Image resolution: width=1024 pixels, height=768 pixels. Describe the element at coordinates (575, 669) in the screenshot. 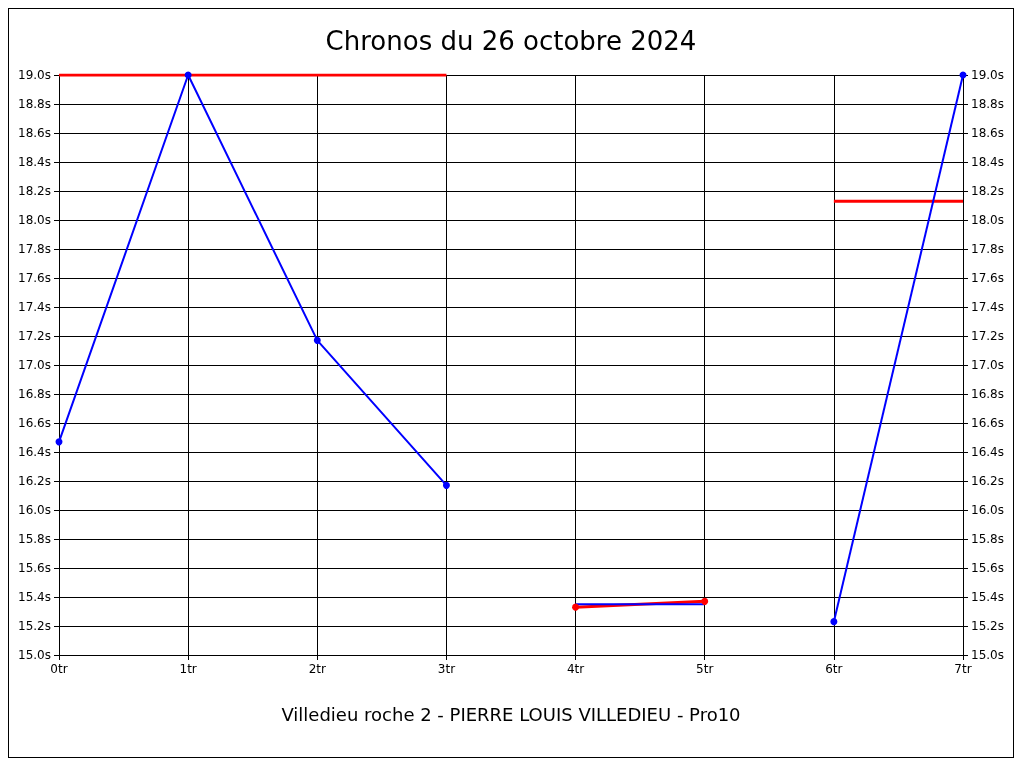

I see `x-tick-label: 4tr` at that location.